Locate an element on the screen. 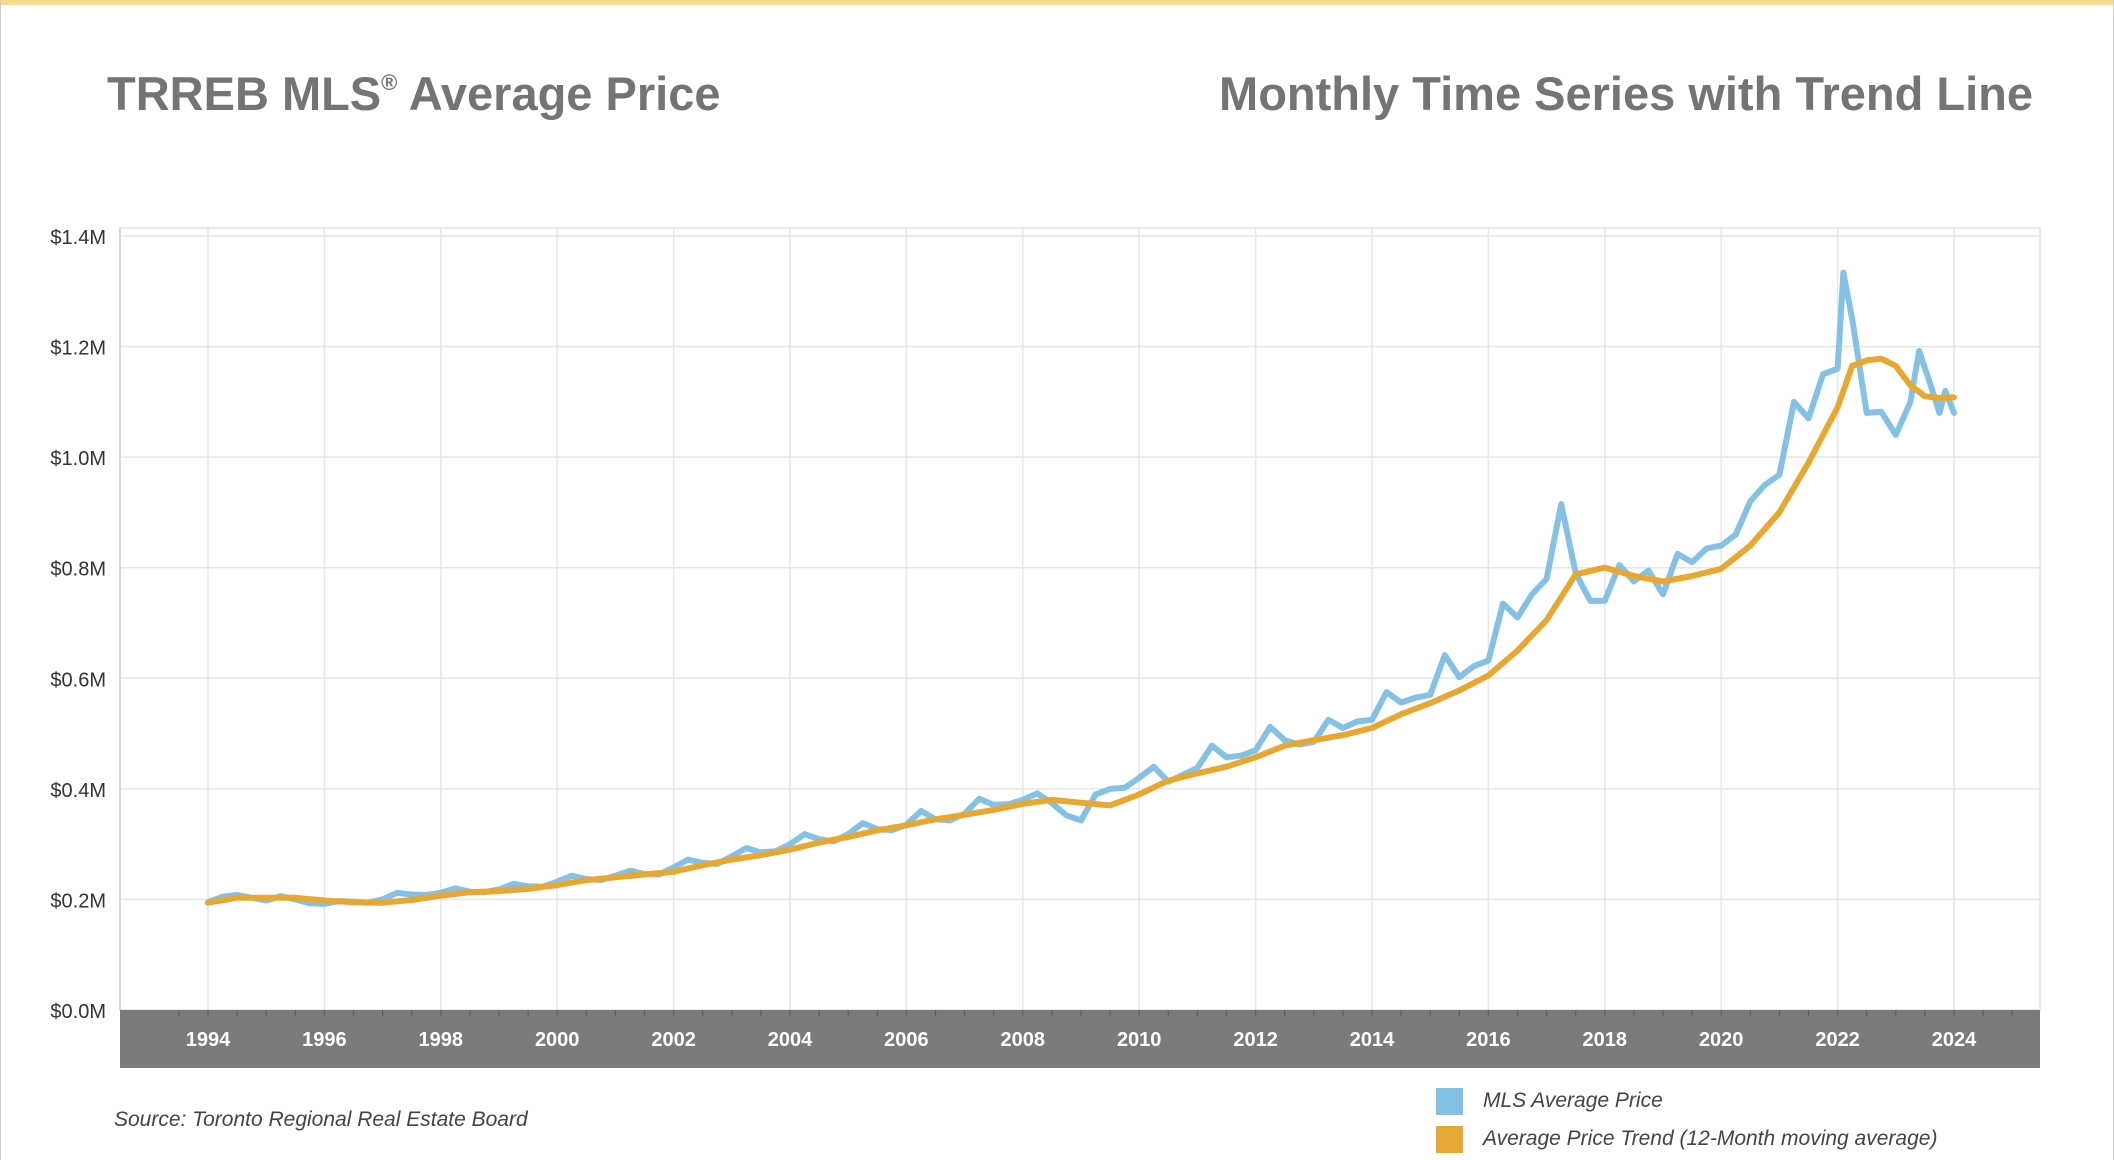 The height and width of the screenshot is (1160, 2114). x-tick-label: 2004 is located at coordinates (790, 1040).